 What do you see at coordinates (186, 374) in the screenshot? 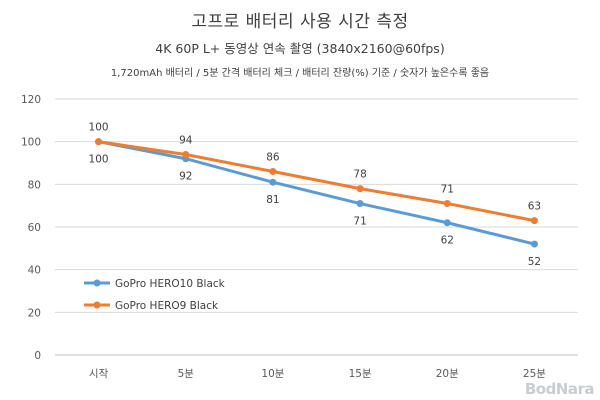
I see `x-tick-label: 5분` at bounding box center [186, 374].